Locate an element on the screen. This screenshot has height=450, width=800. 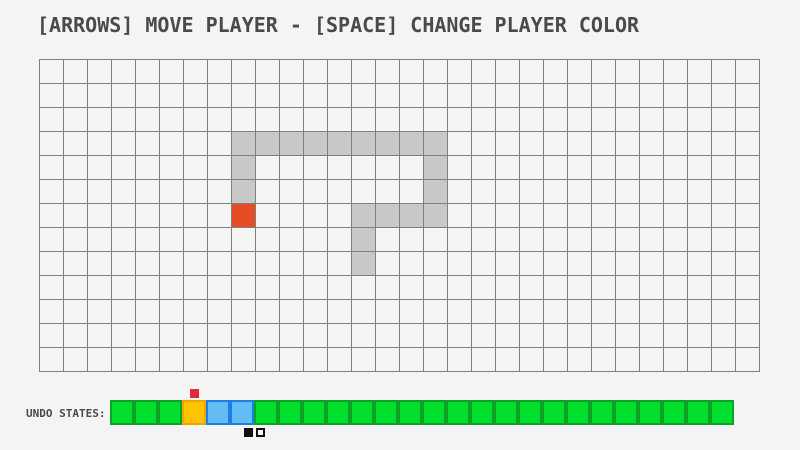
undo-state-cell-blue is located at coordinates (242, 412).